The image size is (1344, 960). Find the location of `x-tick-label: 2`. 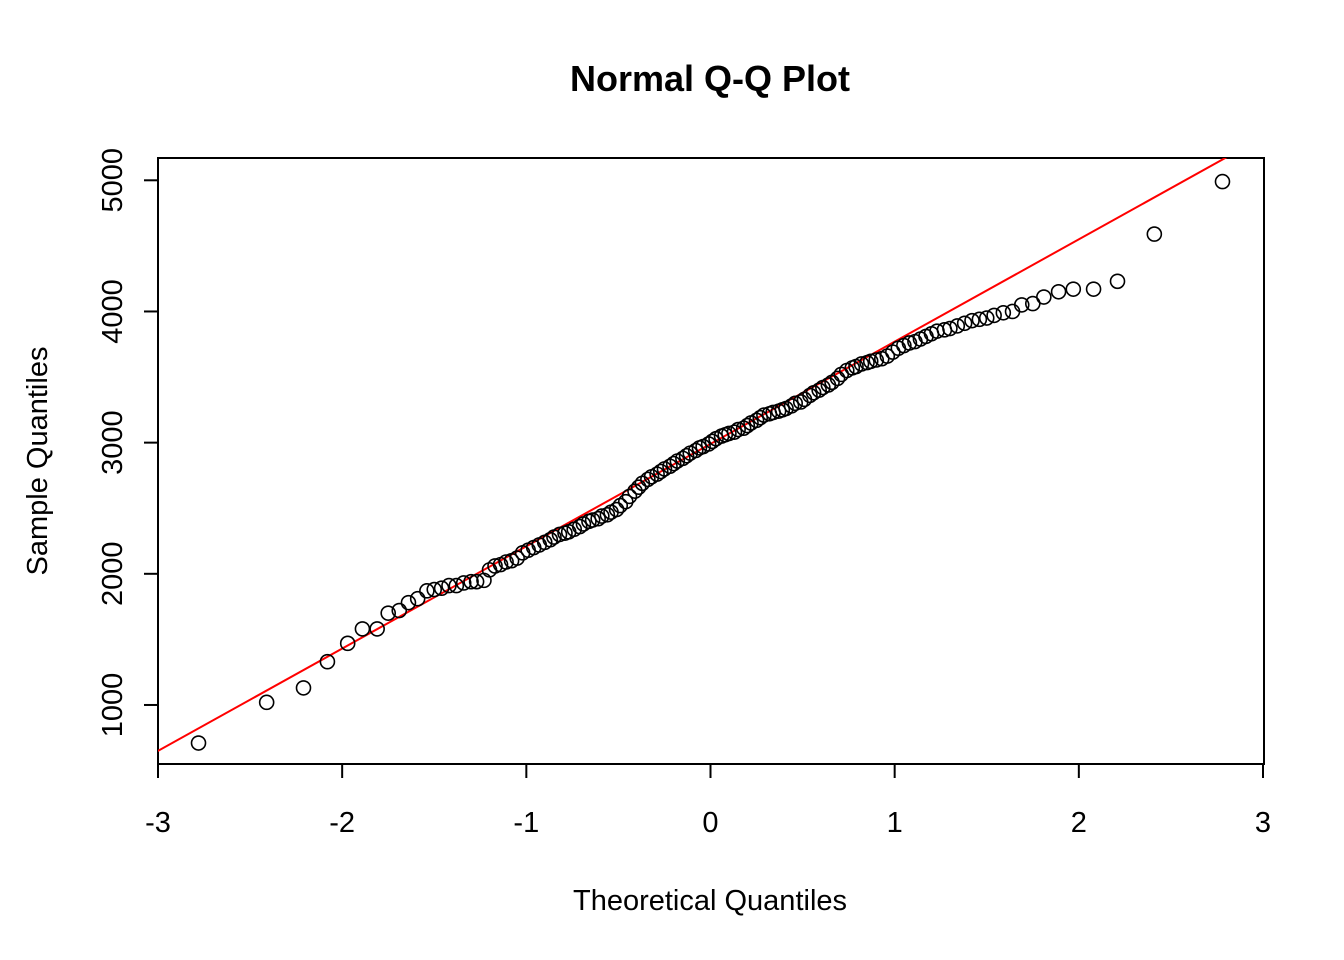

x-tick-label: 2 is located at coordinates (1079, 823).